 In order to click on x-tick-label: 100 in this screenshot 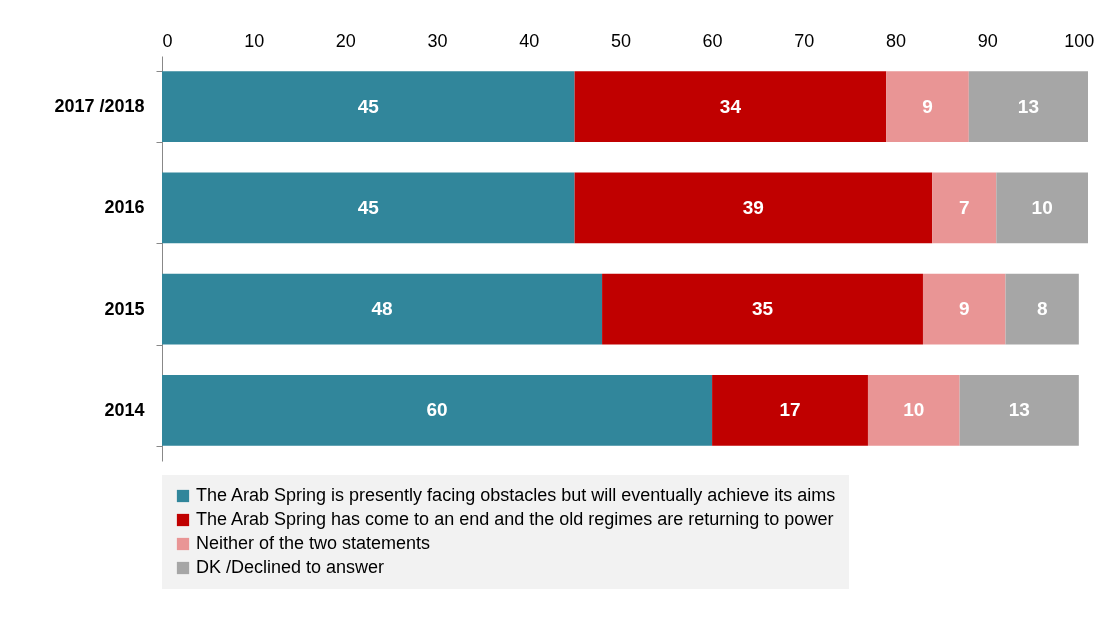, I will do `click(1079, 40)`.